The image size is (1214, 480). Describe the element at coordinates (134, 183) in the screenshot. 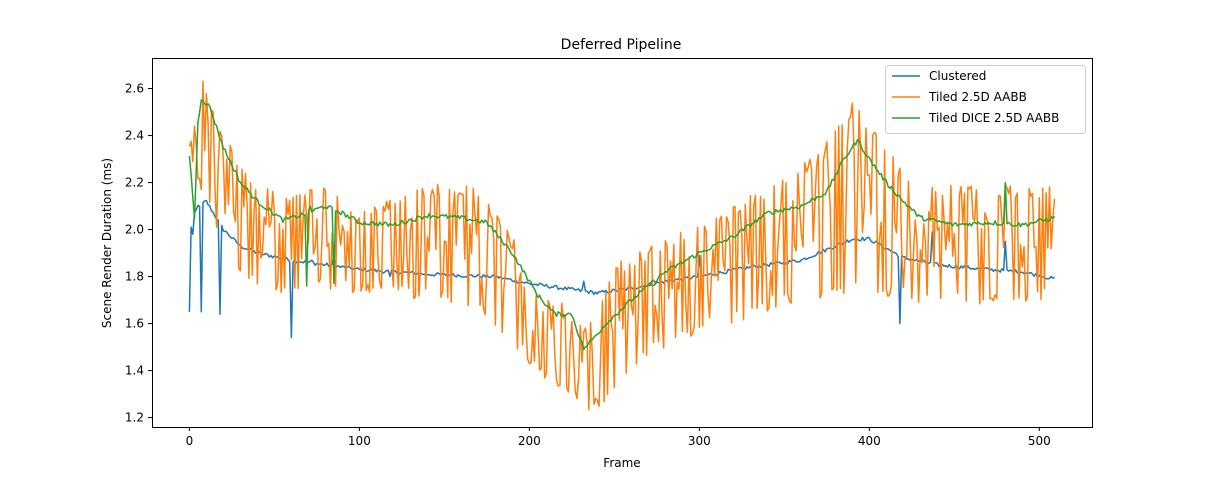

I see `y-tick-label: 2.2` at that location.